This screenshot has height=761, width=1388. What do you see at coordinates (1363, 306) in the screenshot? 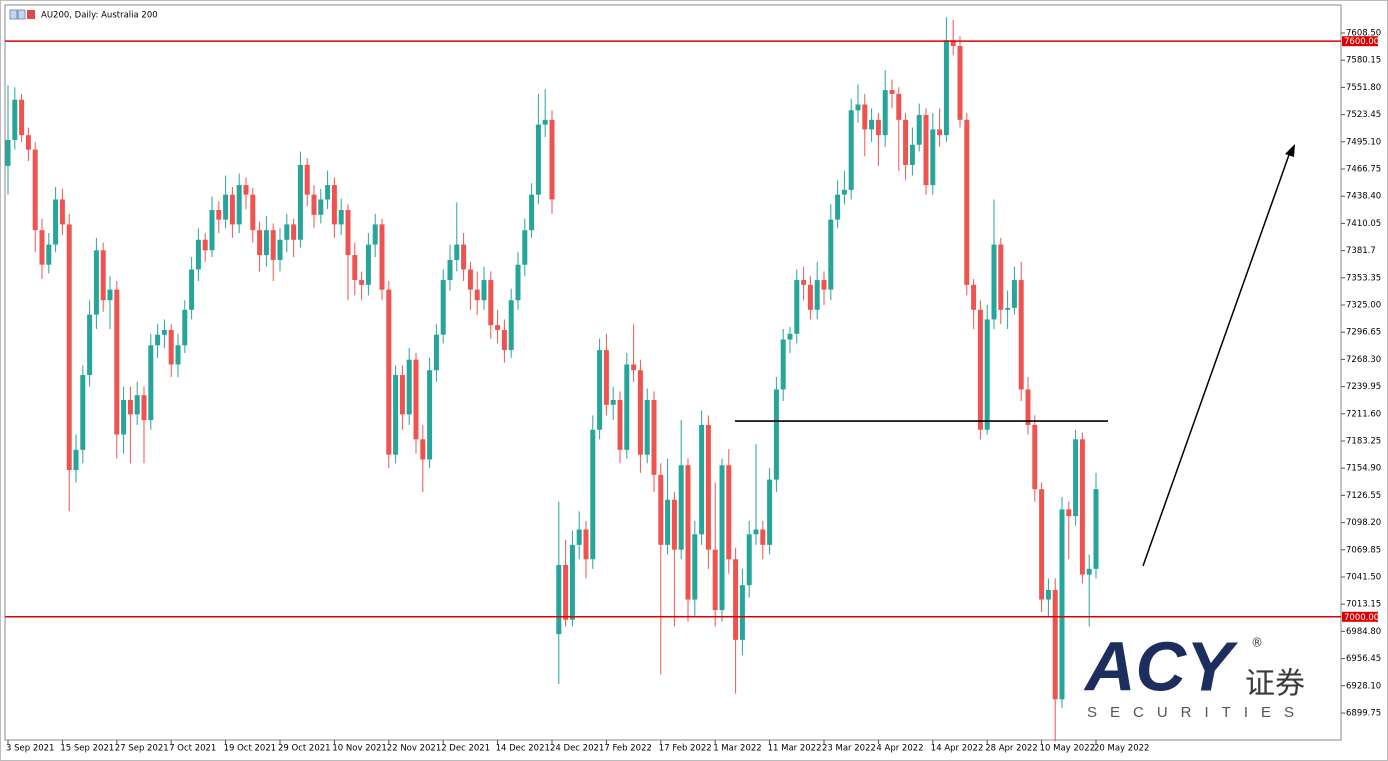
I see `y-tick-label: 7325.00` at bounding box center [1363, 306].